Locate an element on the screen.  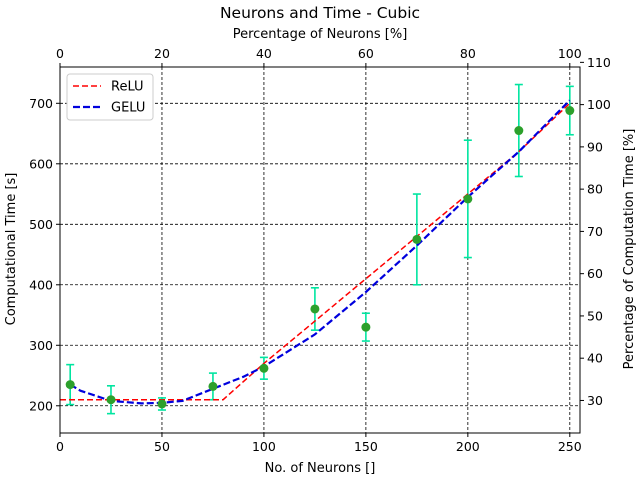
right-y-tick-label: 40 is located at coordinates (595, 358).